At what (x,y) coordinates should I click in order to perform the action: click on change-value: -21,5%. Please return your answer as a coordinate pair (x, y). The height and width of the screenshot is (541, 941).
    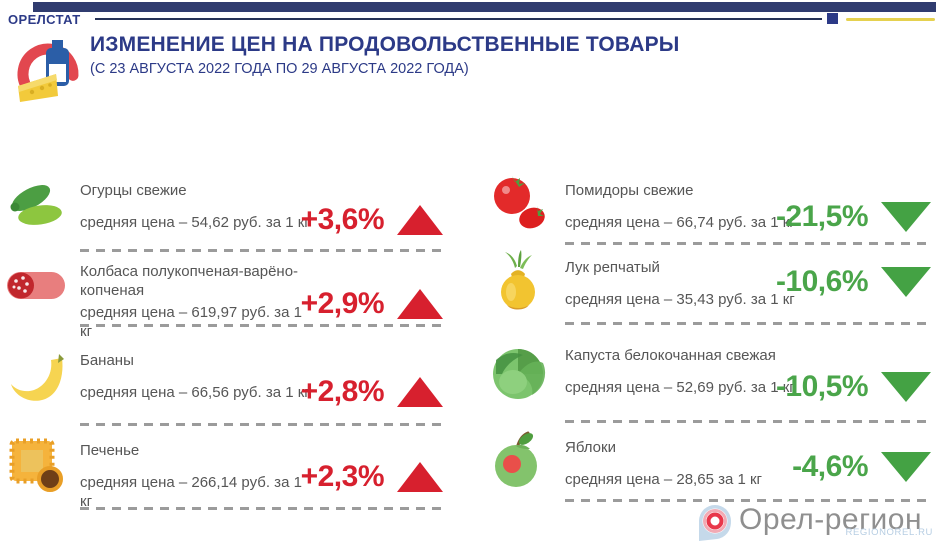
    Looking at the image, I should click on (822, 216).